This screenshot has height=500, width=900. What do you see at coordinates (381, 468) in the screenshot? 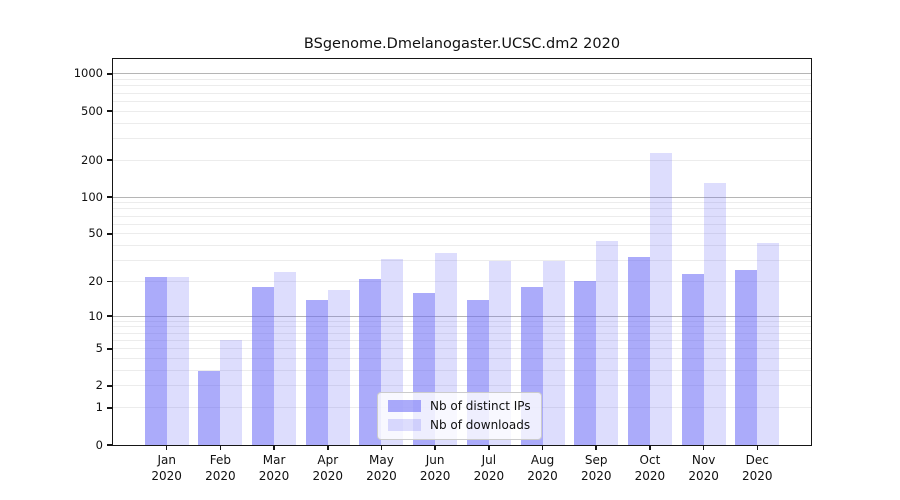
I see `x-tick-label: May 2020` at bounding box center [381, 468].